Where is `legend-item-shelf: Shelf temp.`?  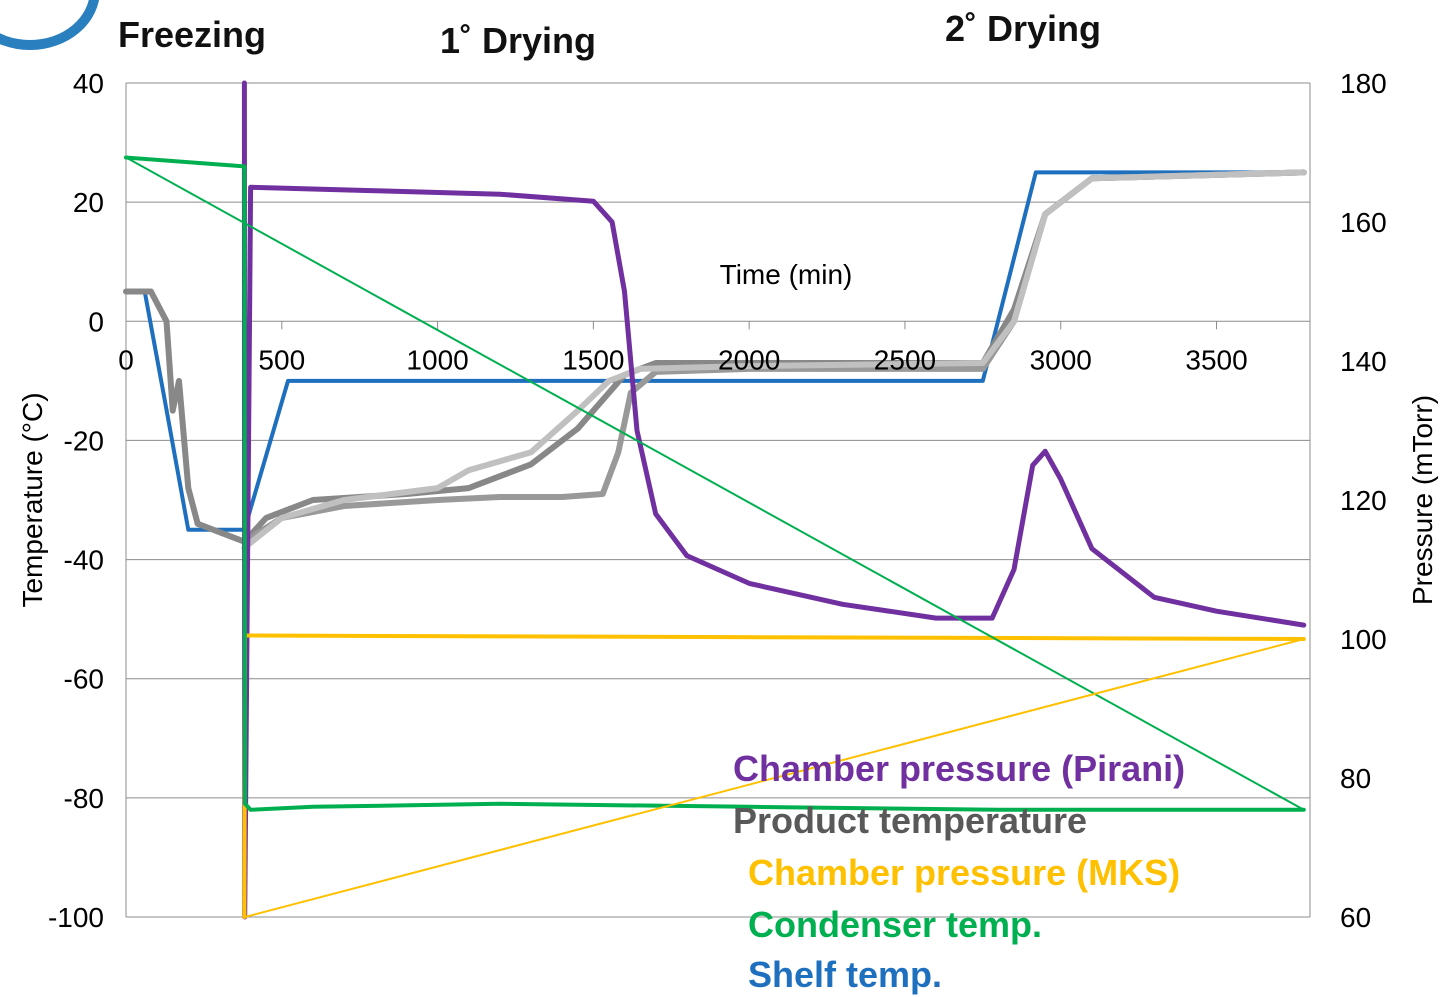 legend-item-shelf: Shelf temp. is located at coordinates (845, 974).